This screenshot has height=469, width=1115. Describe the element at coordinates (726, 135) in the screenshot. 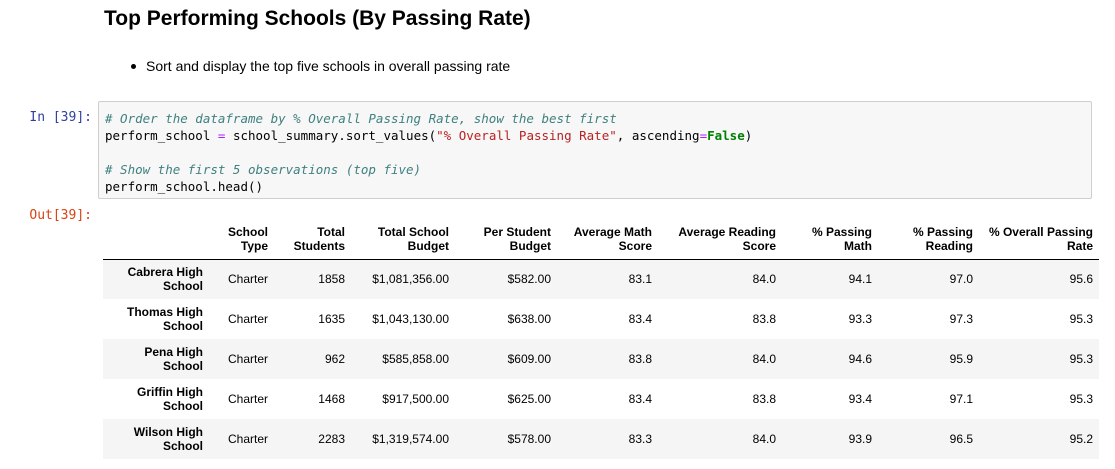

I see `code-keyword: False` at that location.